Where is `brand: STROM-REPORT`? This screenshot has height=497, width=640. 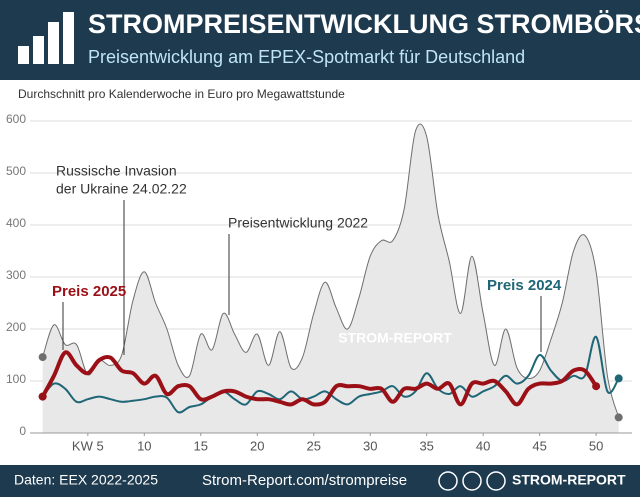 brand: STROM-REPORT is located at coordinates (569, 480).